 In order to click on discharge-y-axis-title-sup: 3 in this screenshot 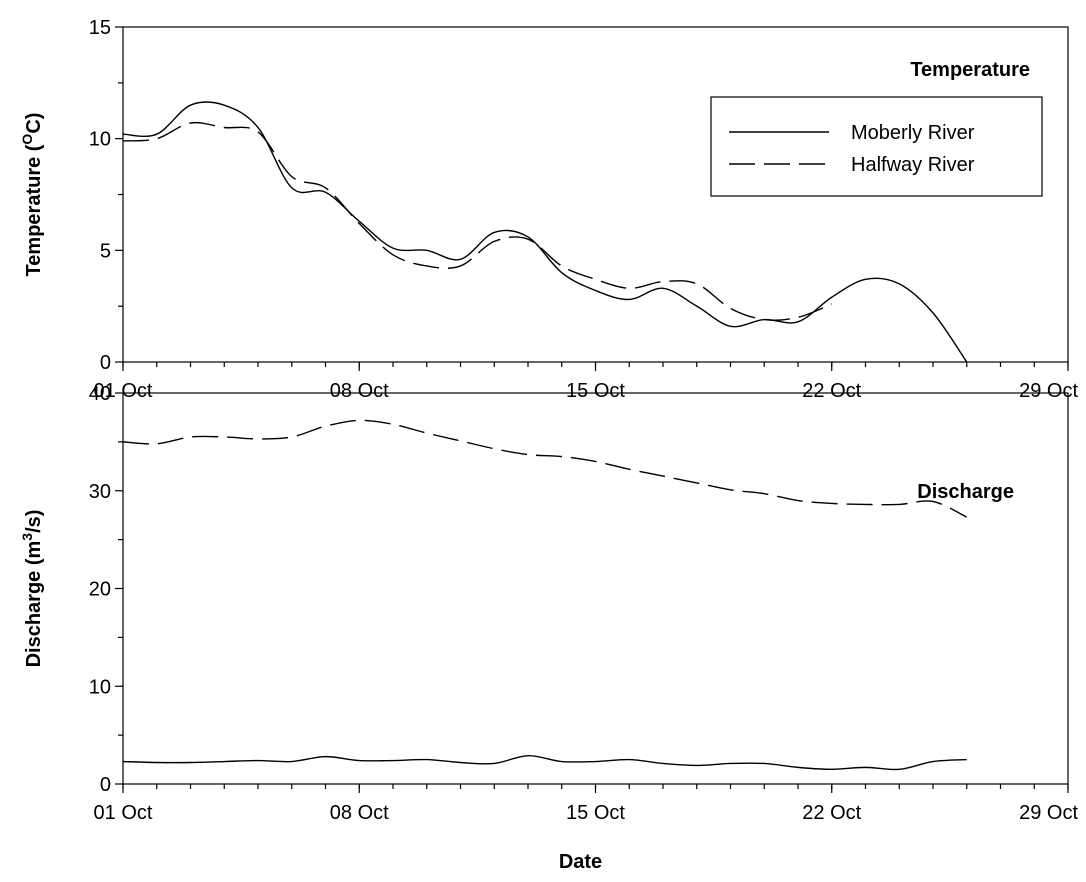, I will do `click(27, 537)`.